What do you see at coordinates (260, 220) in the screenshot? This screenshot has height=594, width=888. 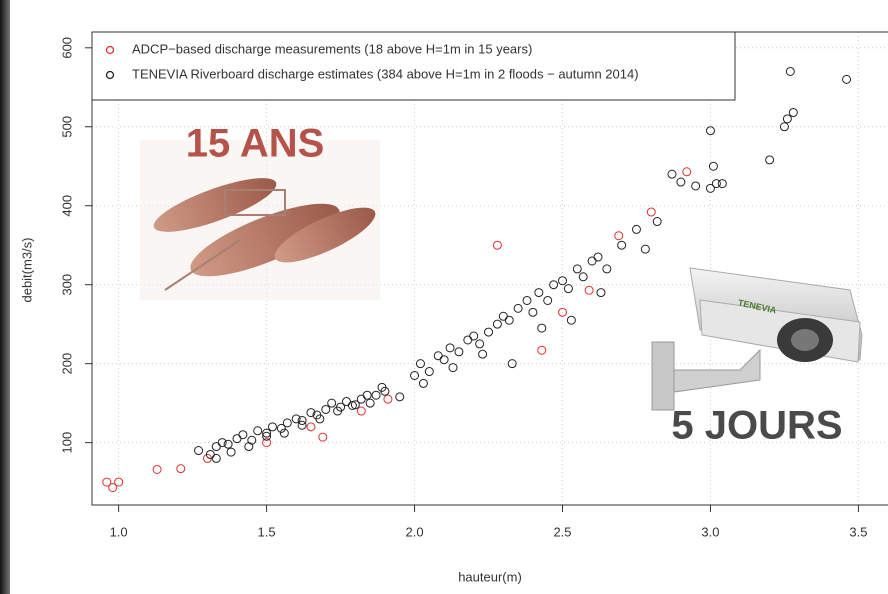 I see `boat-image` at bounding box center [260, 220].